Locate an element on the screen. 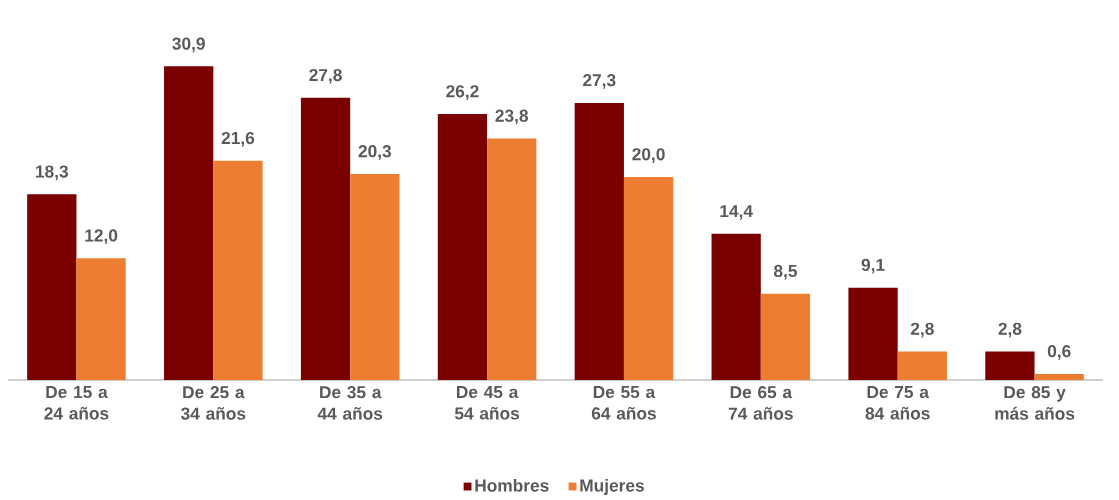  x-tick-label: De 35 a 44 años is located at coordinates (350, 403).